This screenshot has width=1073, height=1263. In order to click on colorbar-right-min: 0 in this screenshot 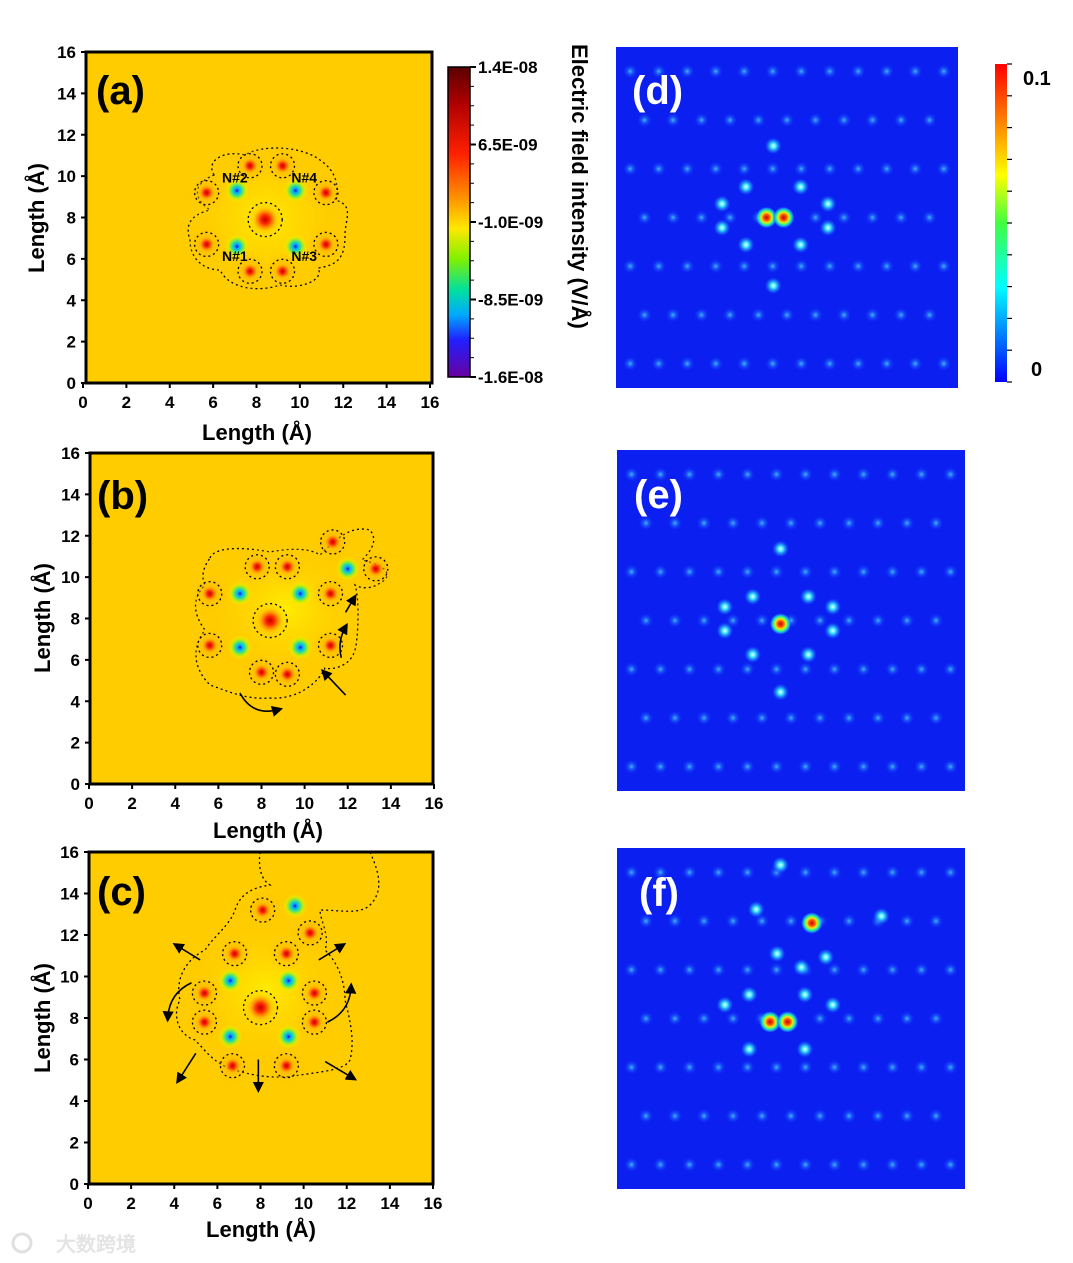, I will do `click(1036, 370)`.